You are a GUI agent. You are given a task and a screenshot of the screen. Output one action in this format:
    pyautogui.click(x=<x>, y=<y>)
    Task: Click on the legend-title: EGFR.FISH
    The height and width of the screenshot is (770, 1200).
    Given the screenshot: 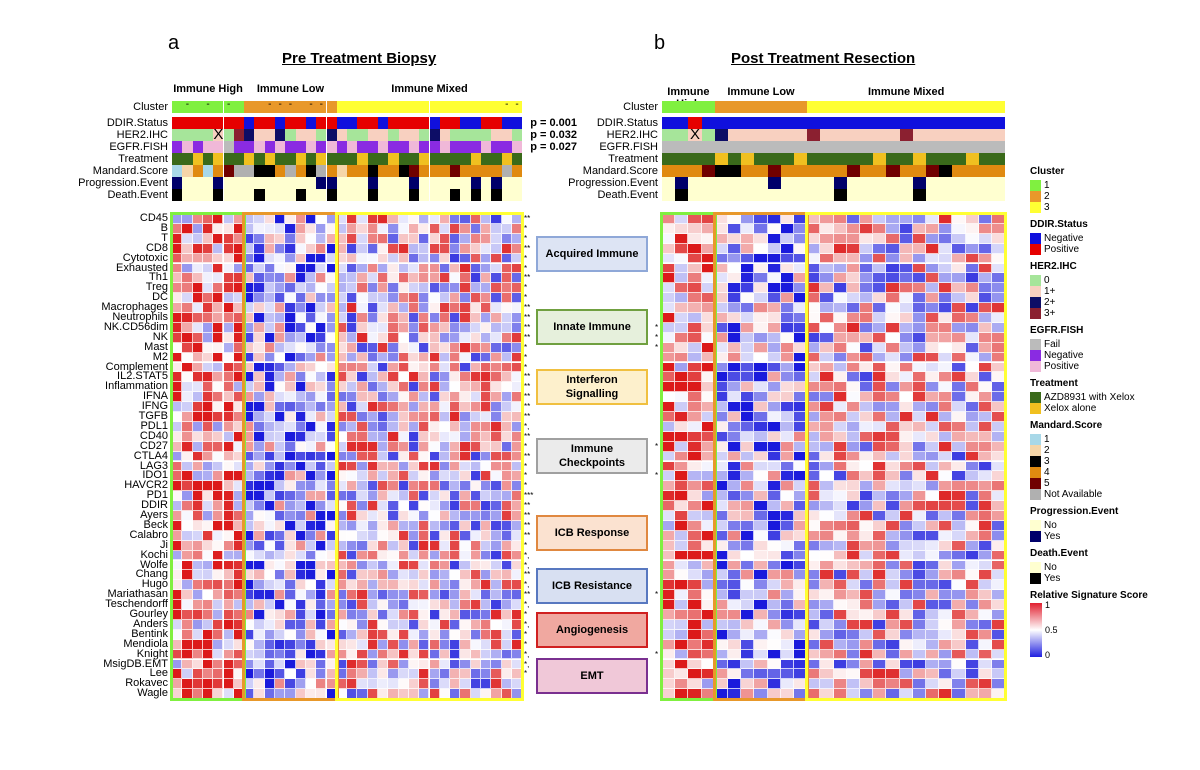 What is the action you would take?
    pyautogui.click(x=1057, y=330)
    